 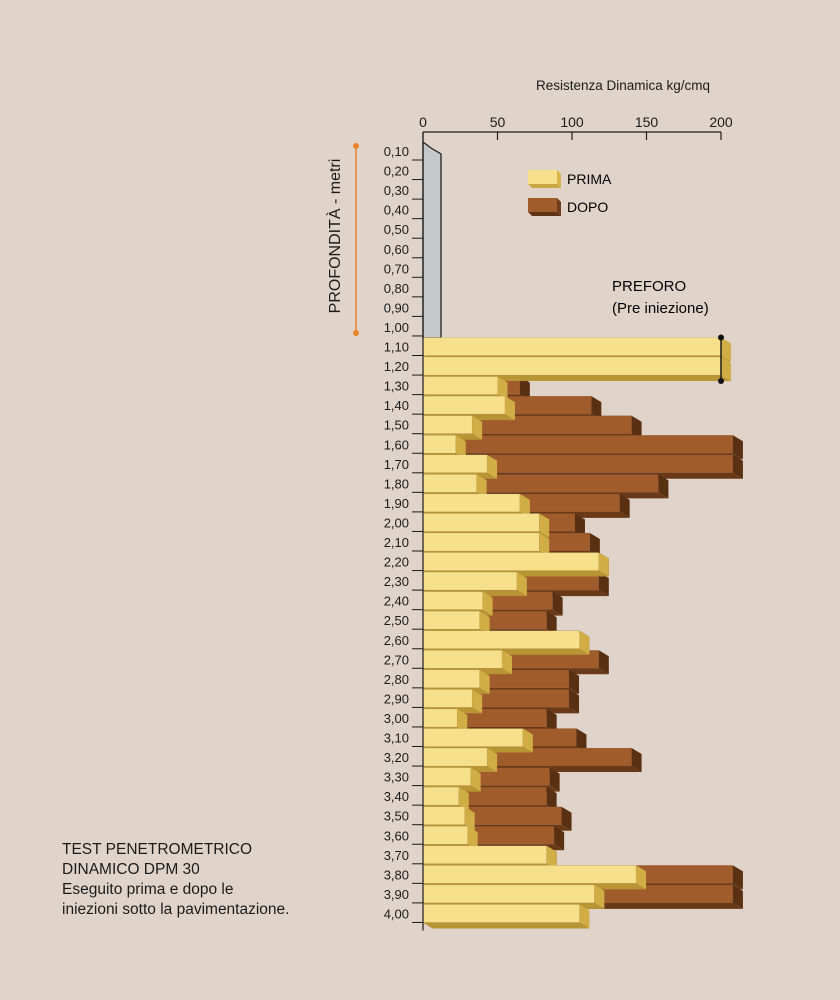 I want to click on depth-label-1,80: 1,80, so click(x=396, y=483).